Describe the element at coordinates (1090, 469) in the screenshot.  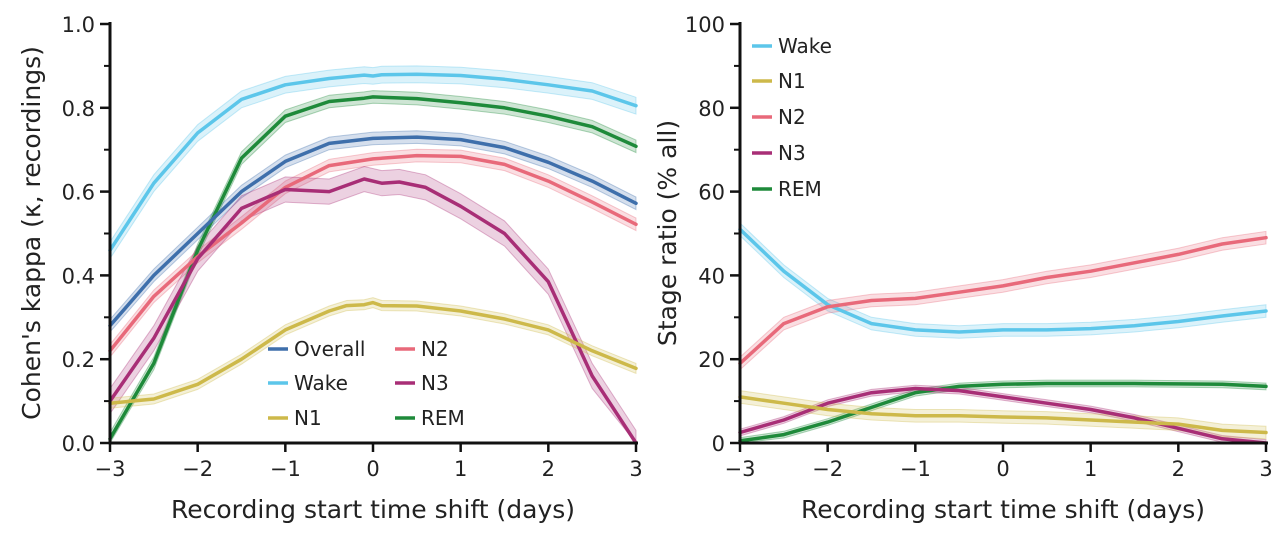
I see `ratio-x-tick-label: 1` at that location.